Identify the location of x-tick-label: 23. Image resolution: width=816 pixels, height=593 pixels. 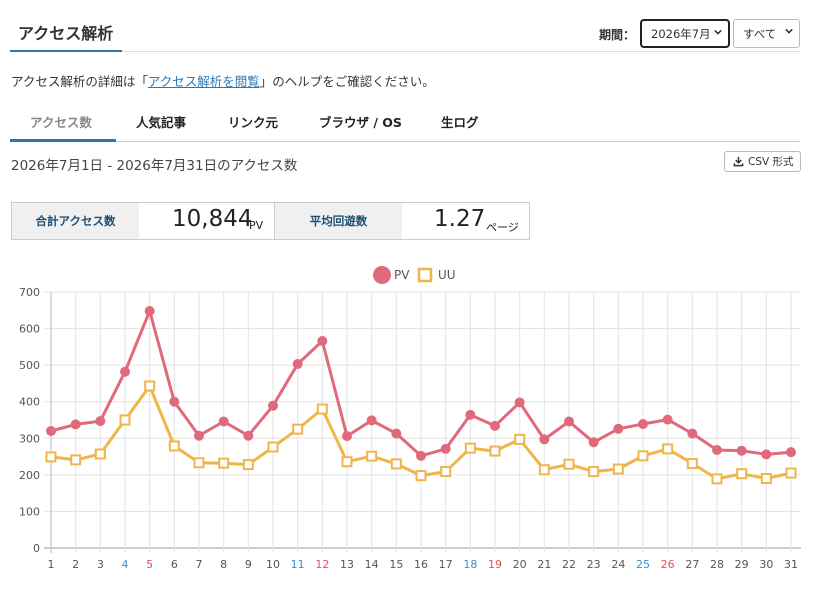
(594, 564).